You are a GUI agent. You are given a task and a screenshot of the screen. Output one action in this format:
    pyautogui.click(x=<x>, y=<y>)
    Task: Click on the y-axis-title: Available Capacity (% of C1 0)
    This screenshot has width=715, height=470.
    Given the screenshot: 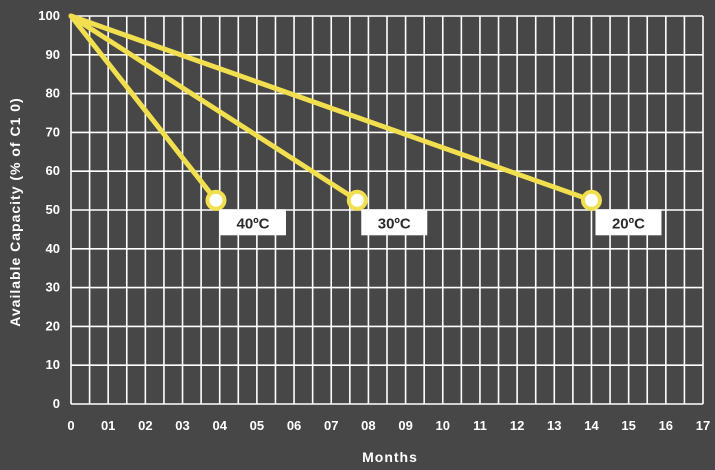 What is the action you would take?
    pyautogui.click(x=15, y=211)
    